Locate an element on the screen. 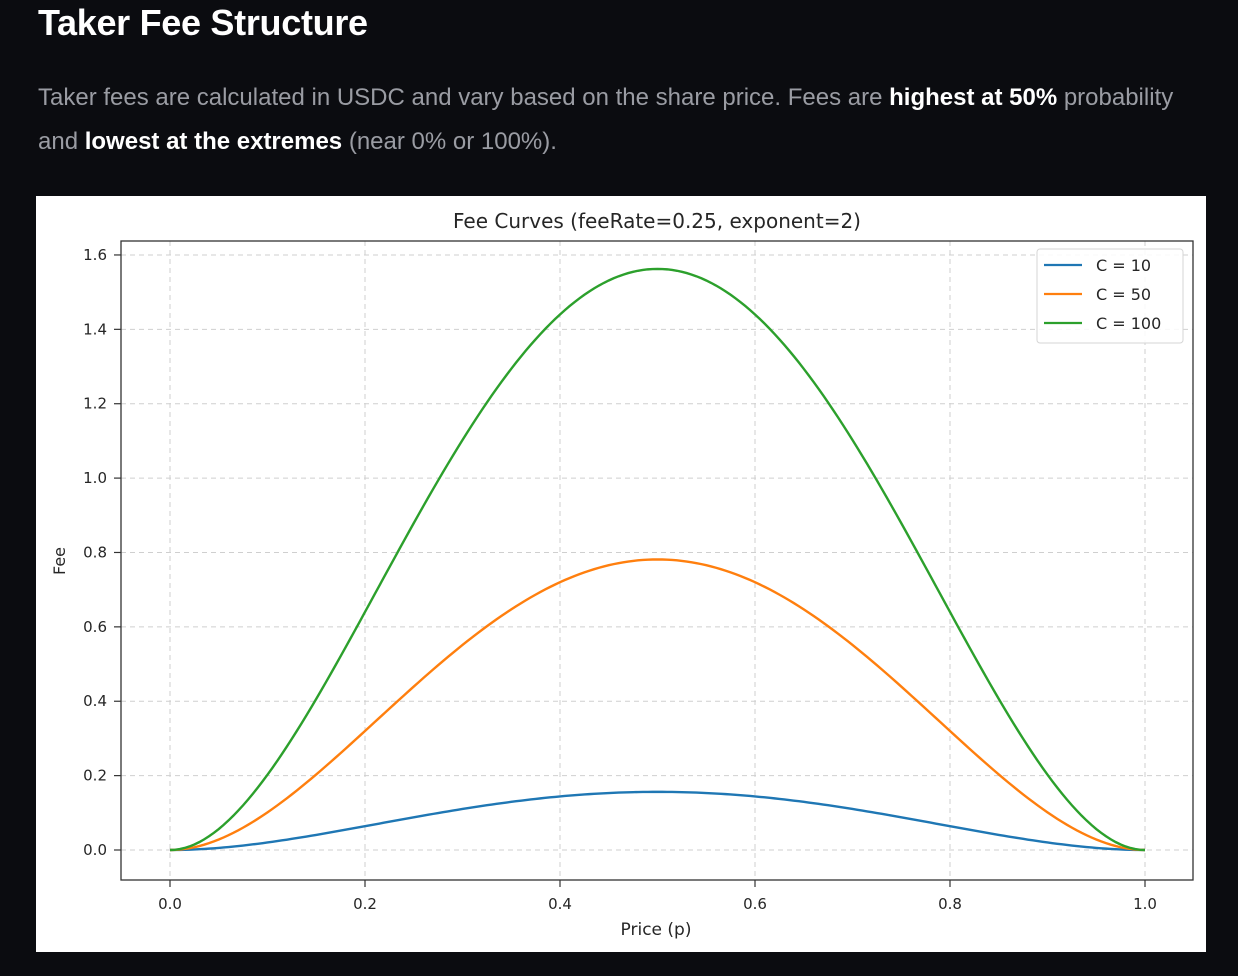  y-tick-label: 0.6 is located at coordinates (95, 627).